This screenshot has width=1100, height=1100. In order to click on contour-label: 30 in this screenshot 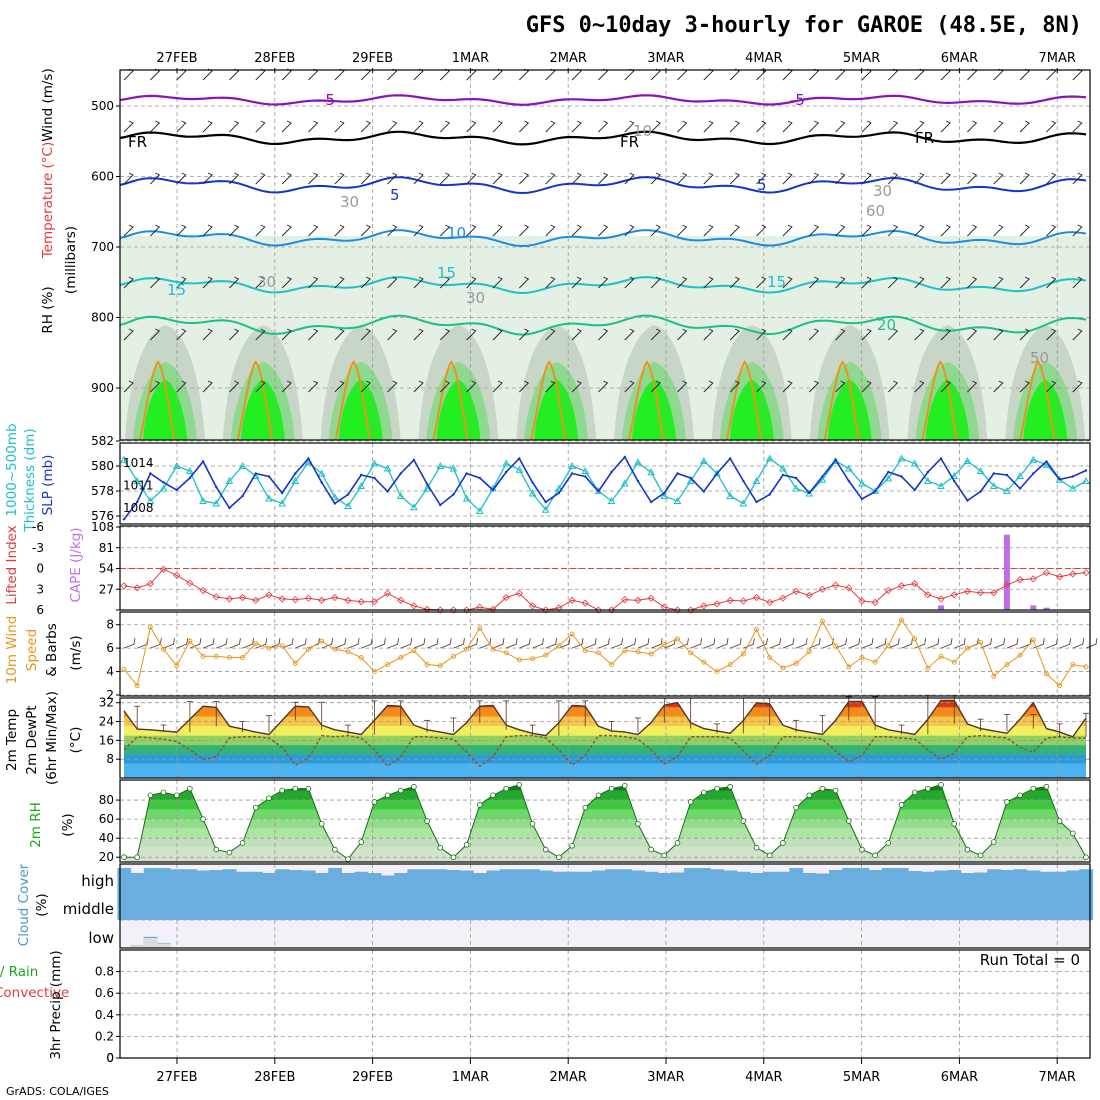, I will do `click(266, 282)`.